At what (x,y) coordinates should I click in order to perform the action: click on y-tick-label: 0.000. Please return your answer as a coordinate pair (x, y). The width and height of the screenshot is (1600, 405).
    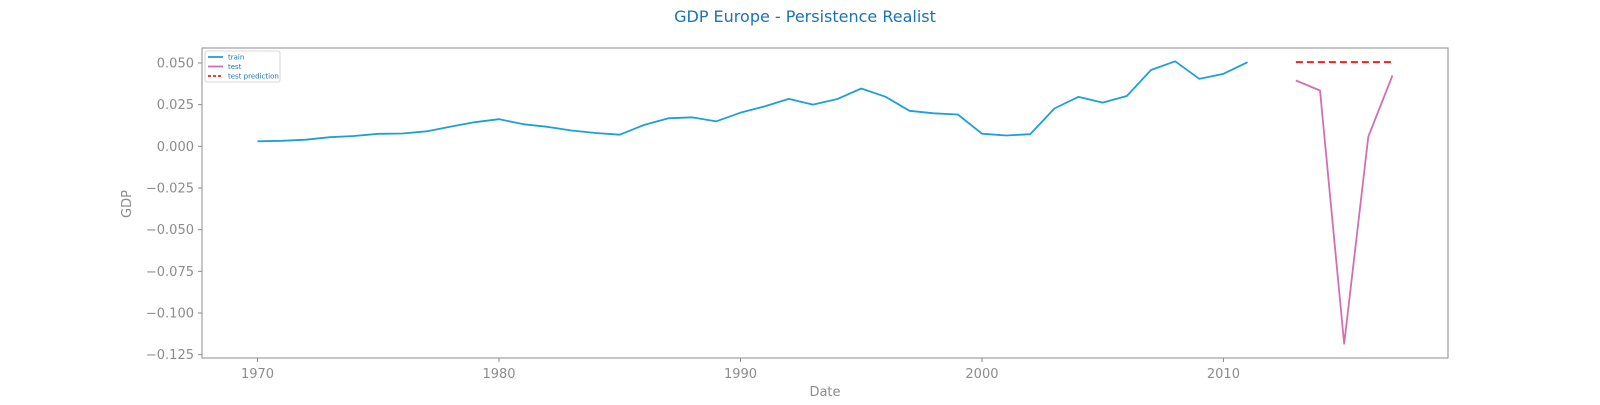
    Looking at the image, I should click on (175, 147).